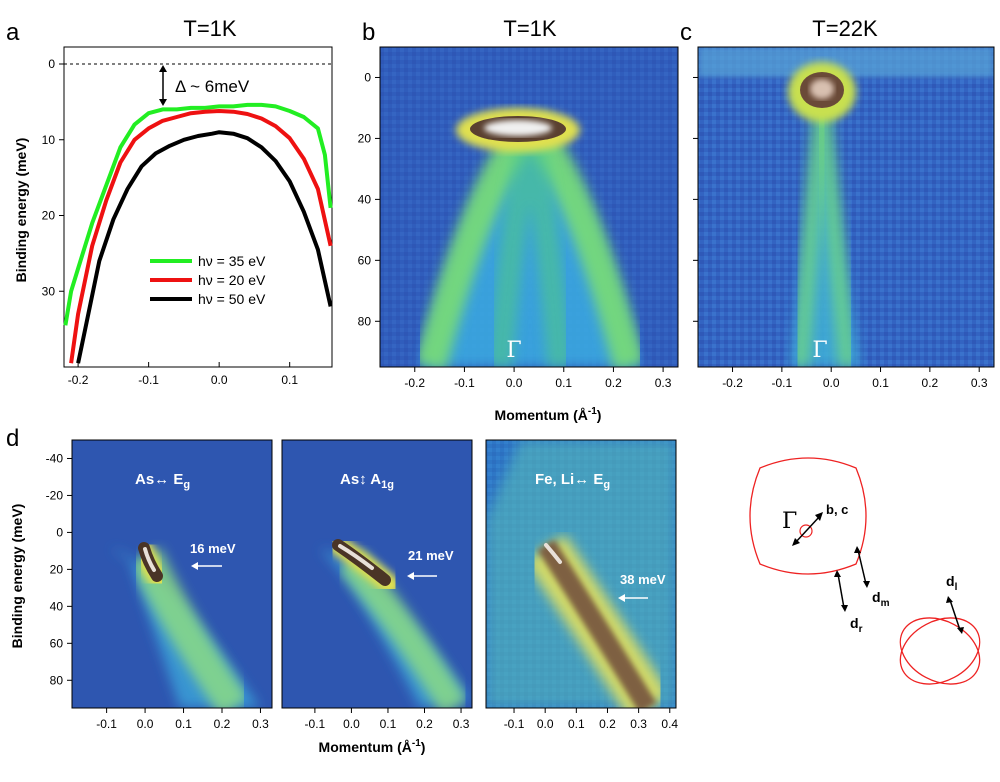  I want to click on d2-xtick-label-0: -0.1, so click(315, 724).